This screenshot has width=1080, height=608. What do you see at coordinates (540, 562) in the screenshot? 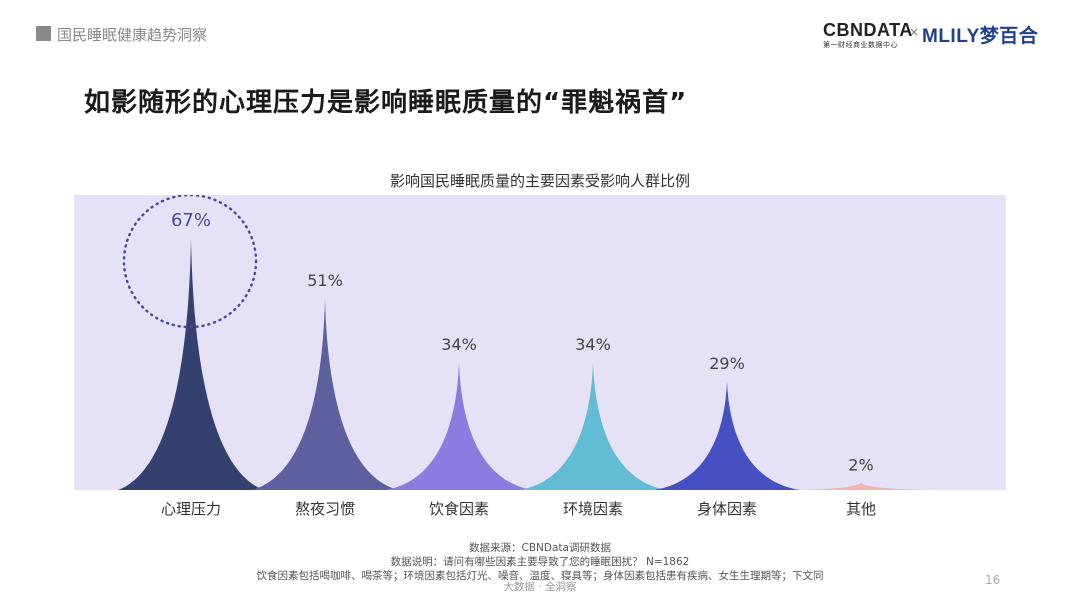
I see `footer-note: 数据说明：请问有哪些因素主要导致了您的睡眠困扰？ N=1862` at bounding box center [540, 562].